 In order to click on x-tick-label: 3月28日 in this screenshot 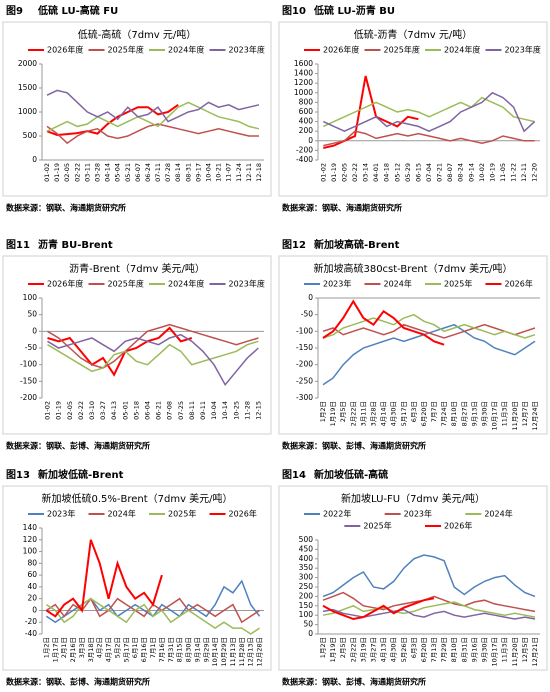, I will do `click(374, 413)`.